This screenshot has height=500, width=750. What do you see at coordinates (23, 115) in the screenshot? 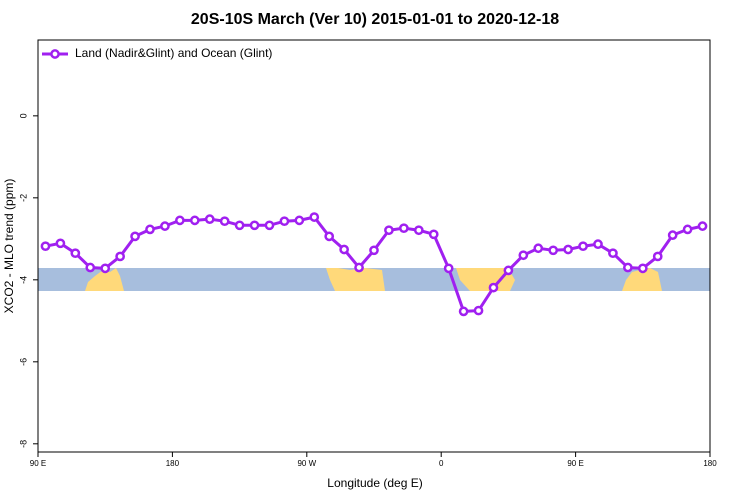
I see `y-tick-label: 0` at bounding box center [23, 115].